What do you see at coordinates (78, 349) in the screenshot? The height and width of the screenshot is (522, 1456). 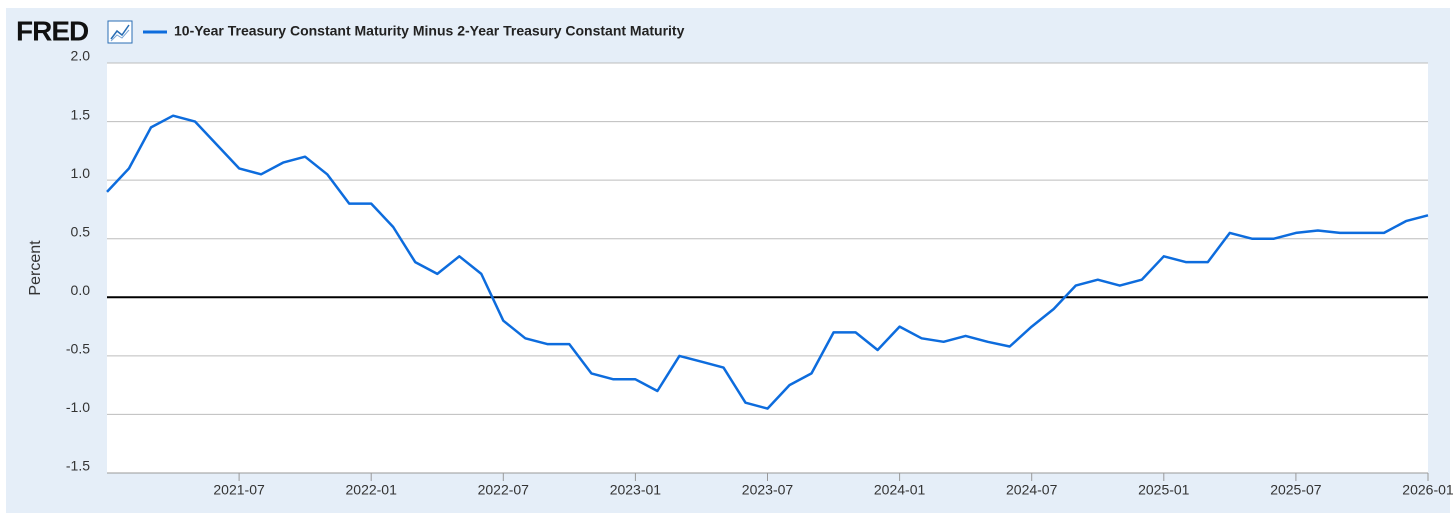 I see `y-tick-label: -0.5` at bounding box center [78, 349].